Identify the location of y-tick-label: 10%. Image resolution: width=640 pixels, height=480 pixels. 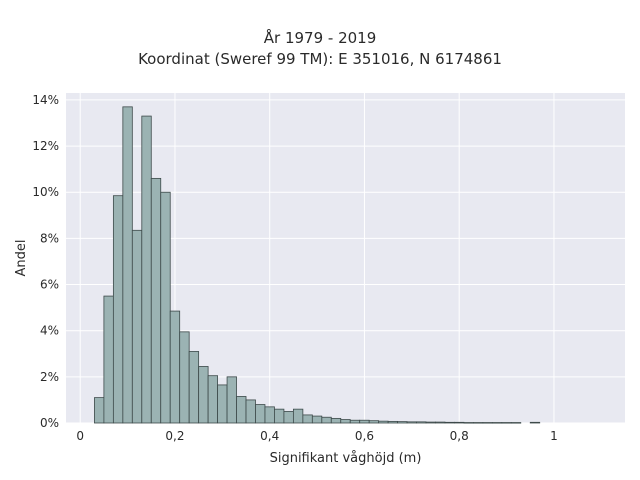
(45, 192).